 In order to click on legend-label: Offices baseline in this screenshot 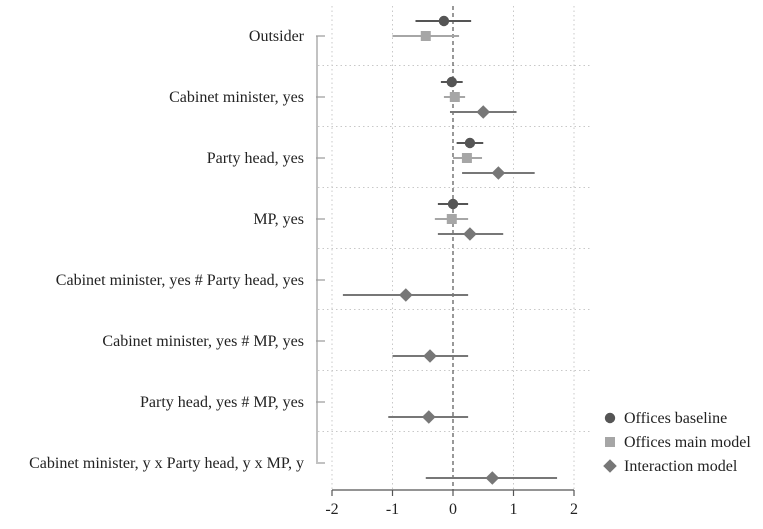, I will do `click(675, 418)`.